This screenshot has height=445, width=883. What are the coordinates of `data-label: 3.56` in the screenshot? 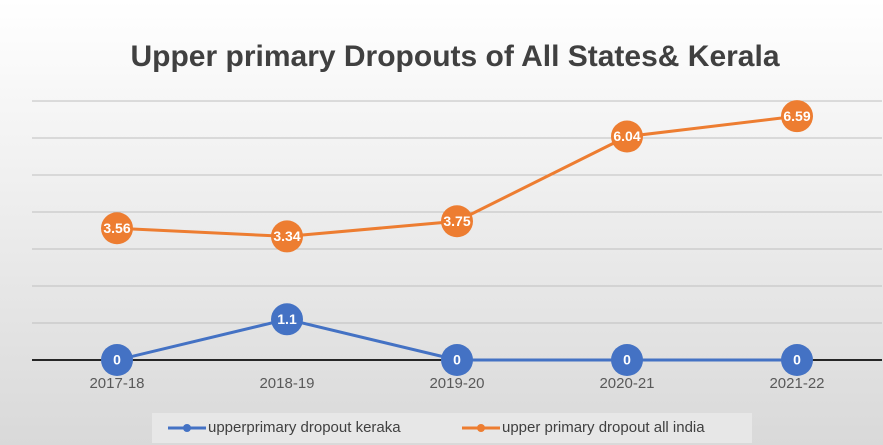 It's located at (116, 228).